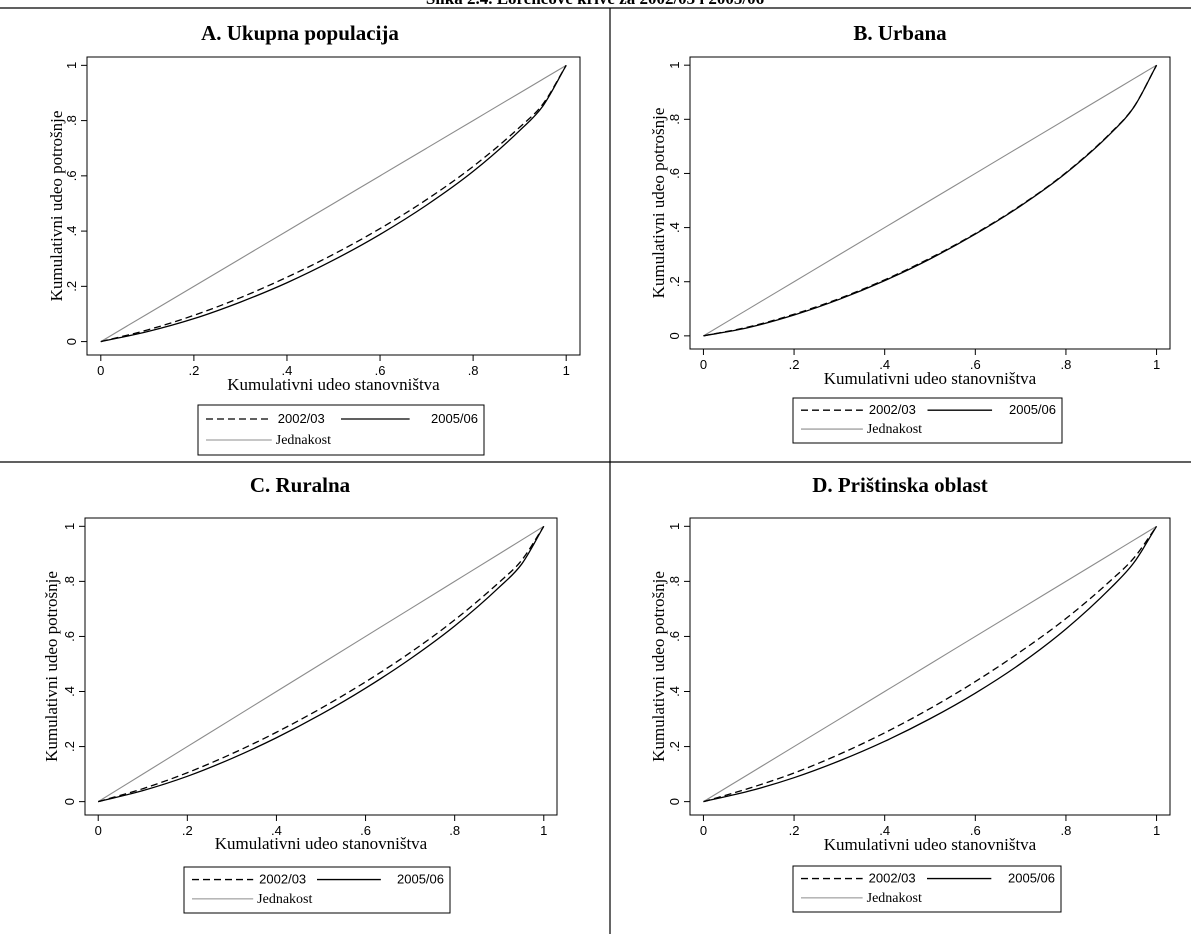 The width and height of the screenshot is (1191, 934). I want to click on chart-title: A. Ukupna populacija, so click(300, 33).